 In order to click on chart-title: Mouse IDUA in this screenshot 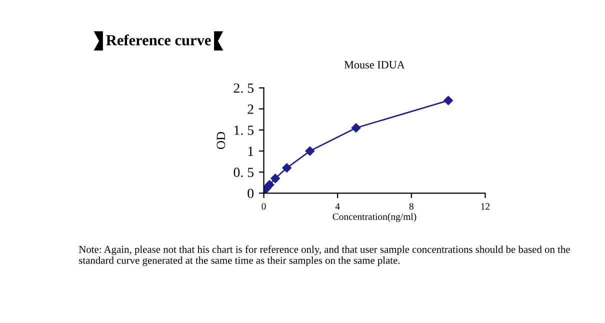, I will do `click(374, 65)`.